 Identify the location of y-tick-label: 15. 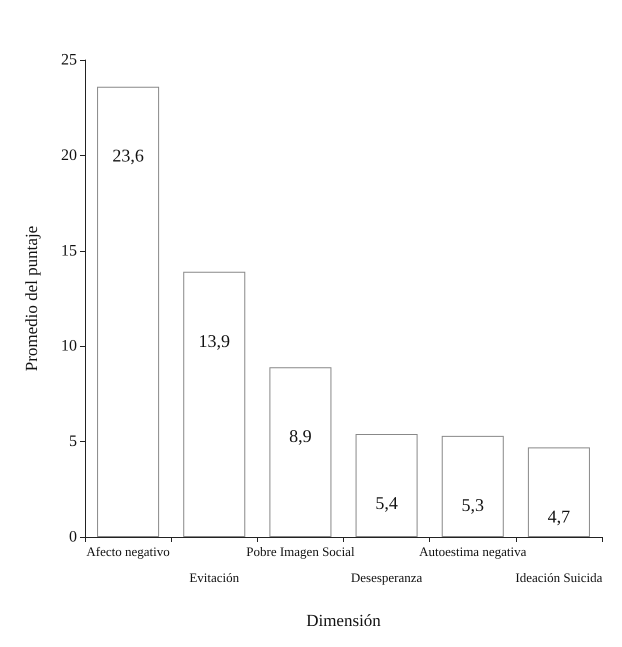
(69, 251).